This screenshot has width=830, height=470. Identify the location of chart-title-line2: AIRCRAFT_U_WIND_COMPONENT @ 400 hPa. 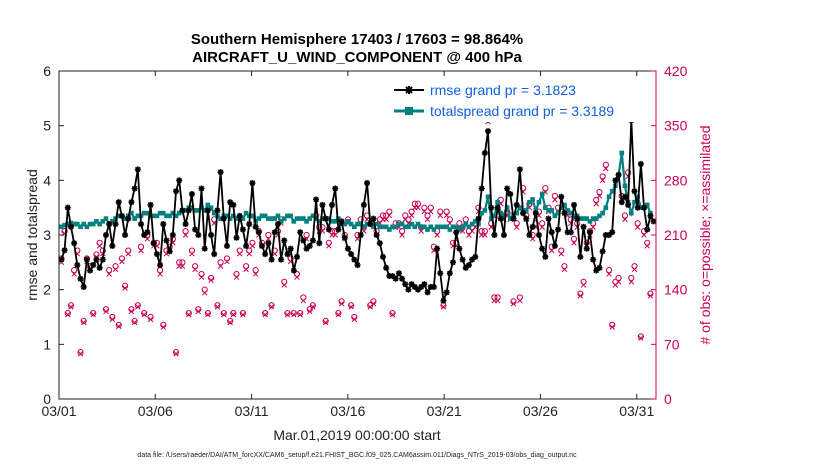
(357, 57).